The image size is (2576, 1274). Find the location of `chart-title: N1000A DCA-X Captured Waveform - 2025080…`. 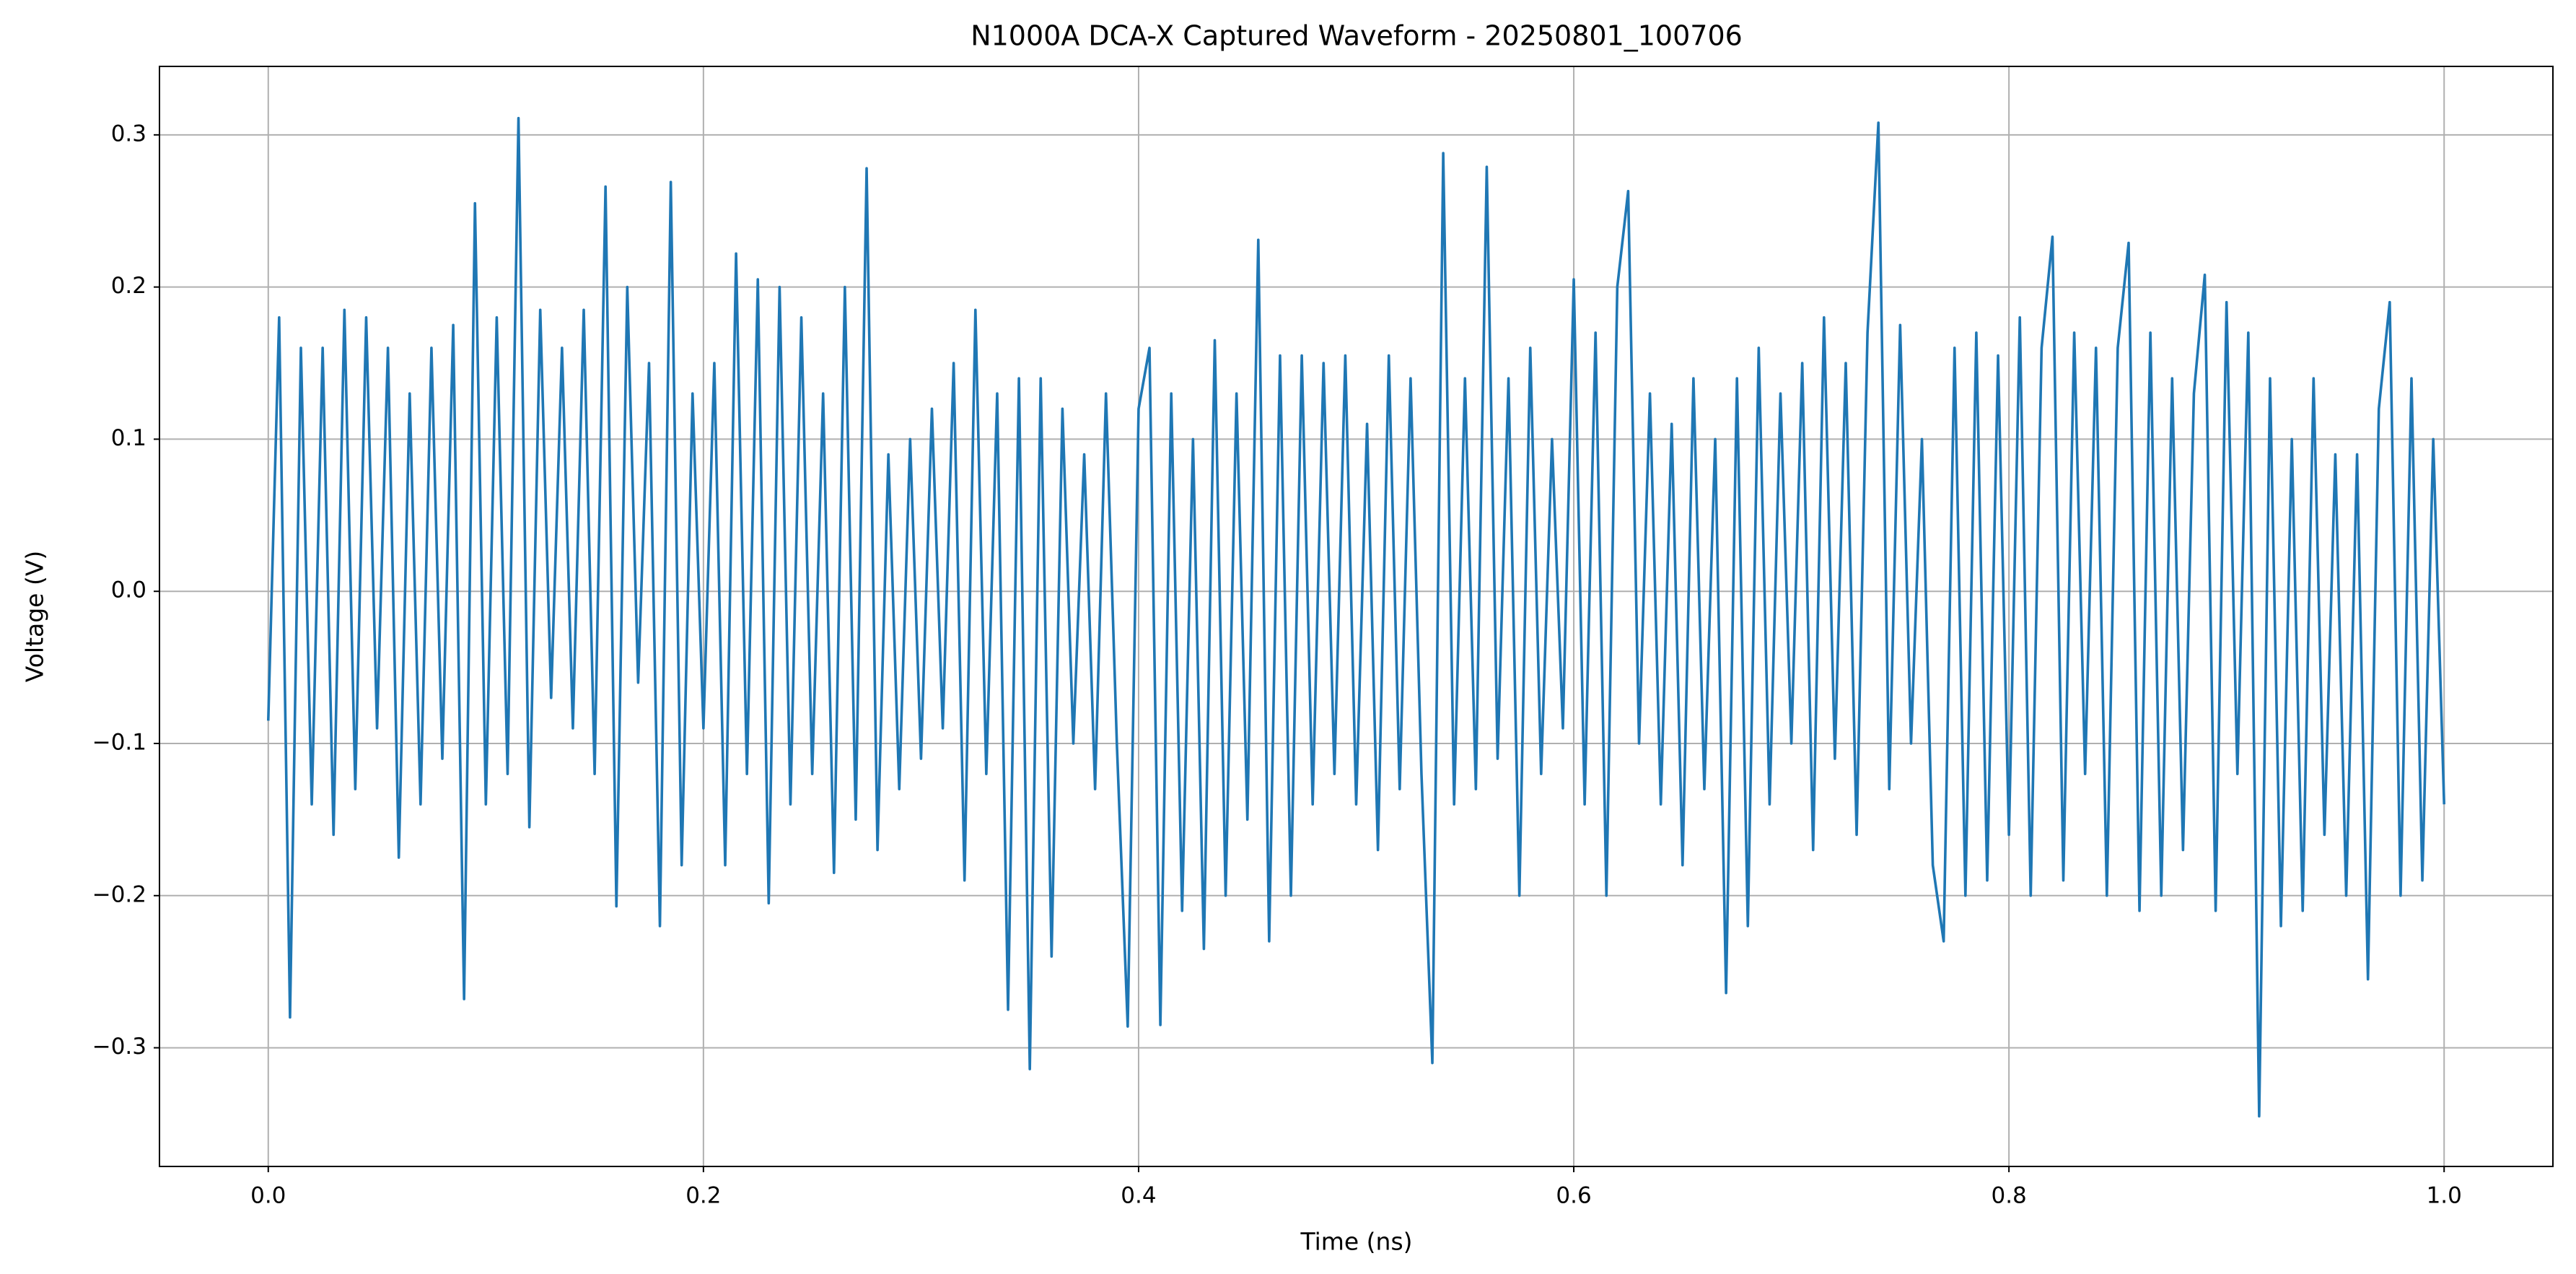

chart-title: N1000A DCA-X Captured Waveform - 2025080… is located at coordinates (1357, 36).